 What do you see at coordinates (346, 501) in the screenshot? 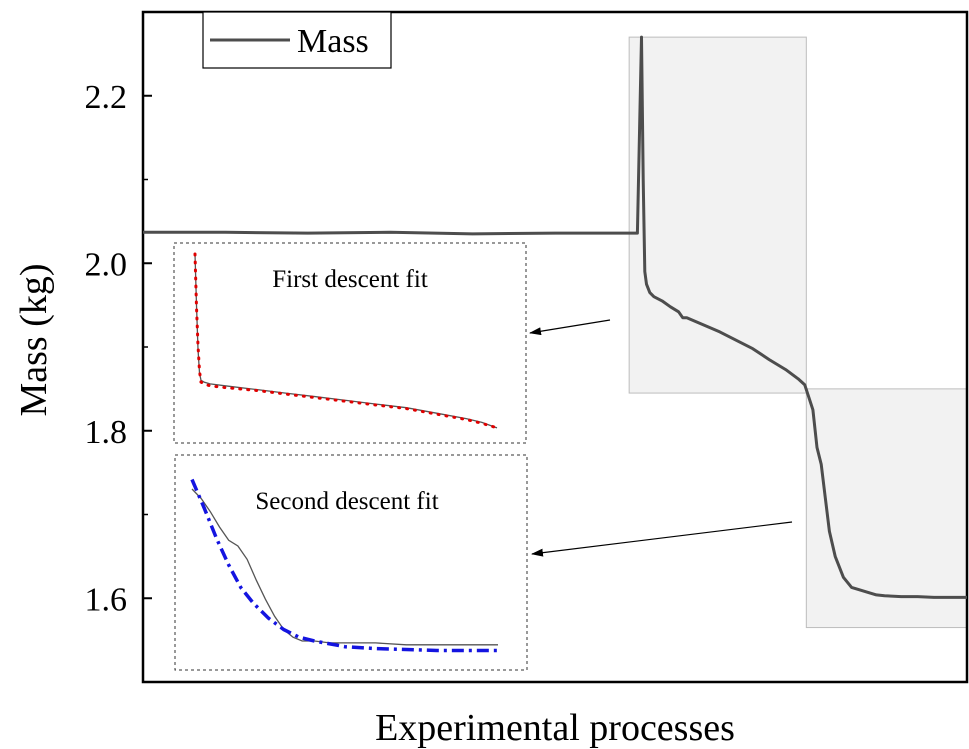
I see `inset2-title: Second descent fit` at bounding box center [346, 501].